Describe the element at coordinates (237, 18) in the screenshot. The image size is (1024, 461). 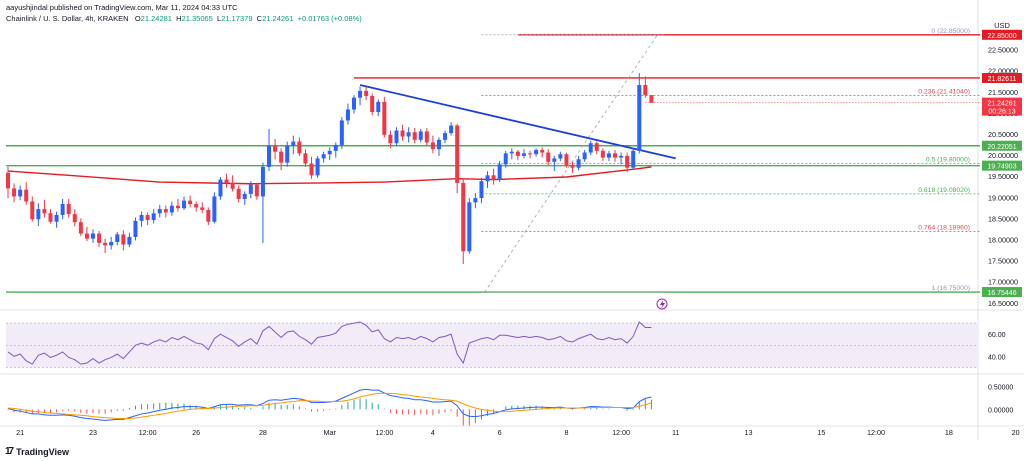
I see `low-value: 21.17379` at that location.